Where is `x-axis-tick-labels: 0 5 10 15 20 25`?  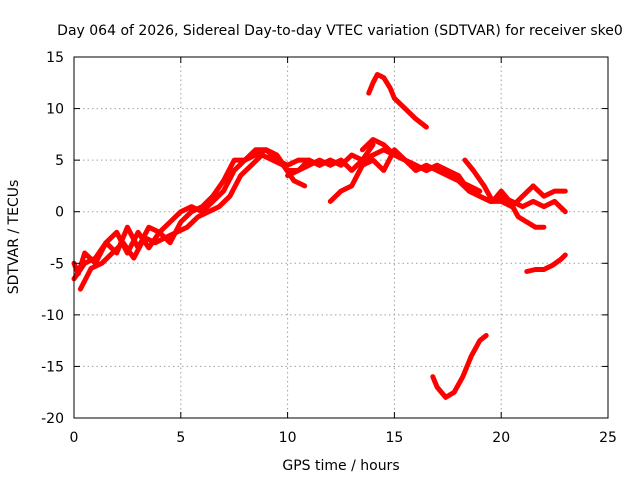
x-axis-tick-labels: 0 5 10 15 20 25 is located at coordinates (343, 438).